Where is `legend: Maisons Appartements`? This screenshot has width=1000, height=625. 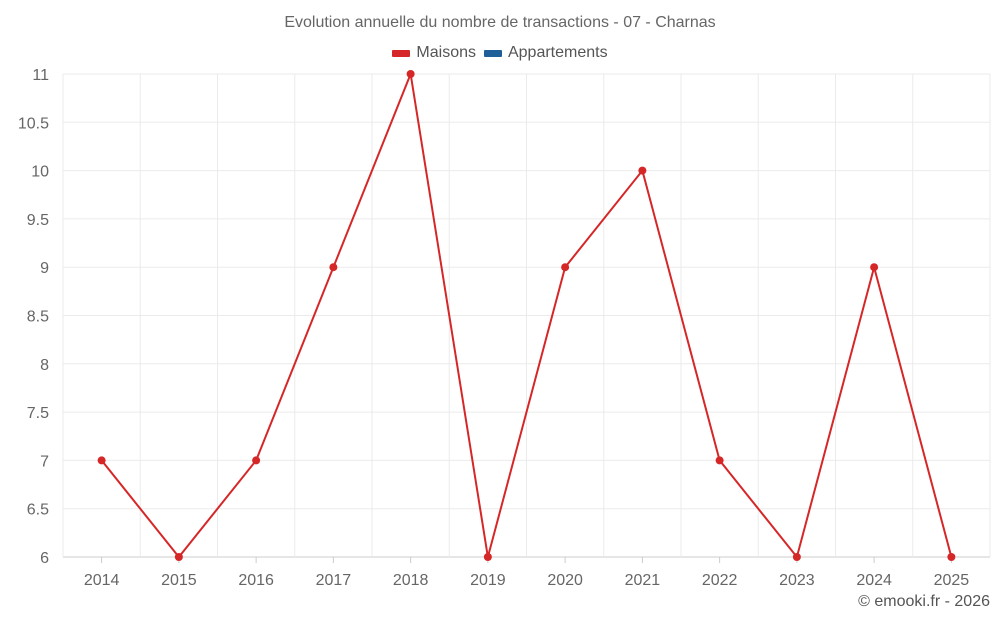 legend: Maisons Appartements is located at coordinates (500, 53).